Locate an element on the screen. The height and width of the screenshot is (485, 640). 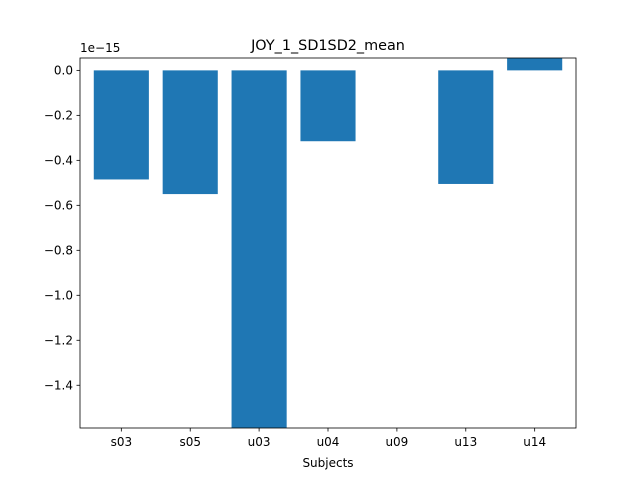
x-ticks-layer: s03 s05 u03 u04 u09 u13 u14 is located at coordinates (328, 438).